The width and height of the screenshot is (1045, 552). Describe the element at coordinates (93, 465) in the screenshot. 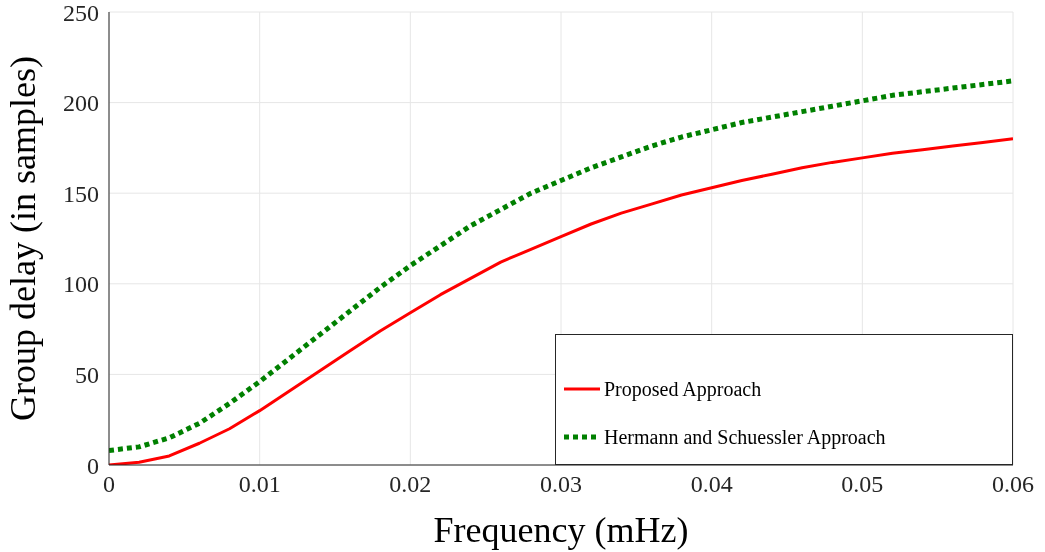

I see `y-tick-label: 0` at that location.